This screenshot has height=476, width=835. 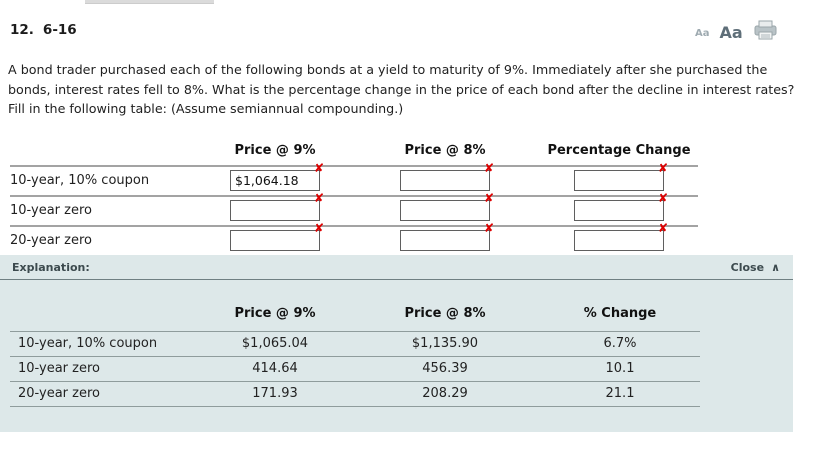 I want to click on answer-header-empty, so click(x=105, y=154).